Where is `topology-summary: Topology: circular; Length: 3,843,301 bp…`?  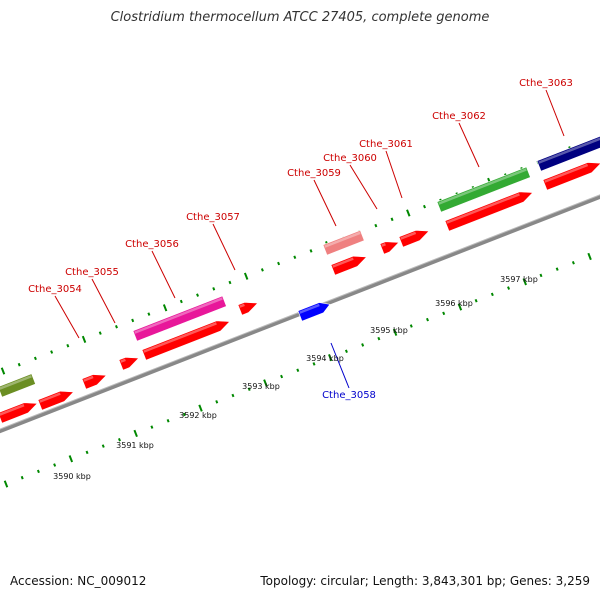
topology-summary: Topology: circular; Length: 3,843,301 bp… is located at coordinates (425, 581).